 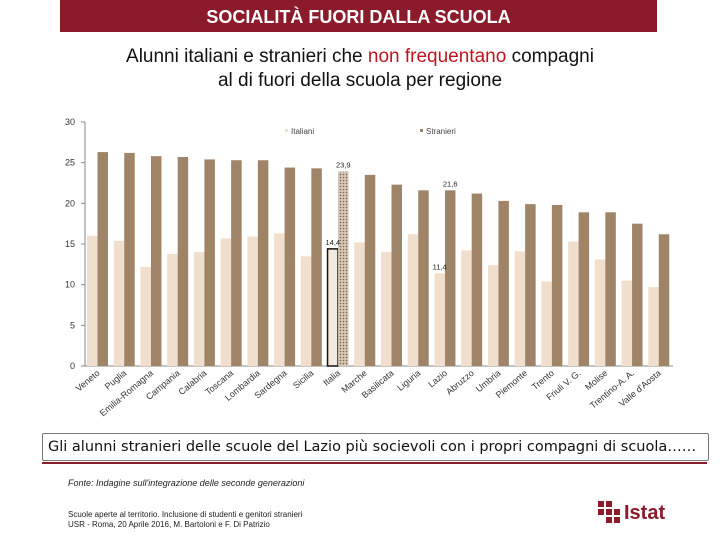 I want to click on y-tick-label: 30, so click(x=70, y=122).